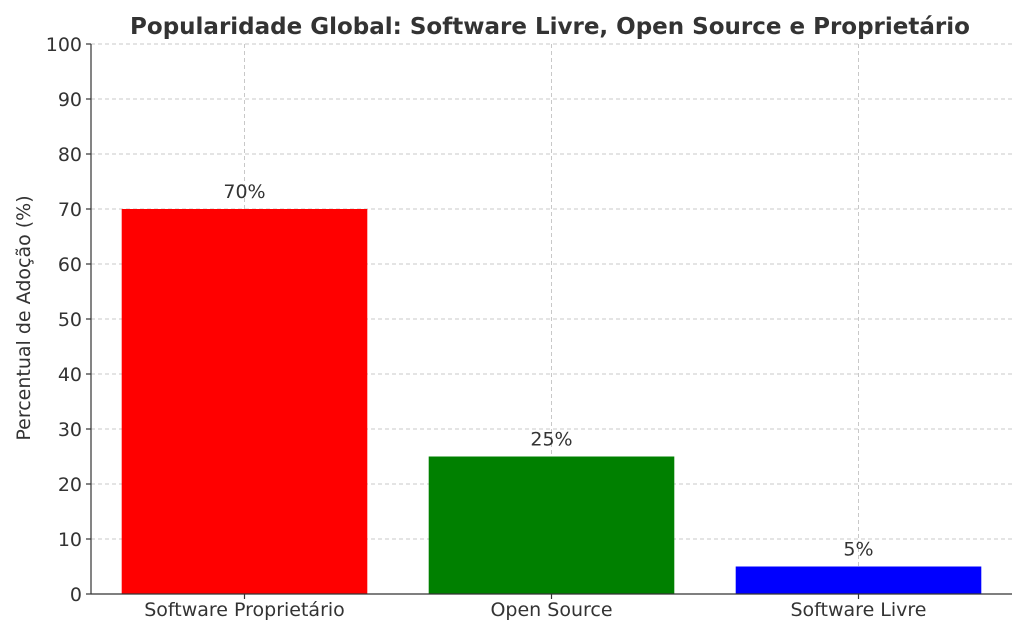  I want to click on x-tick-label: Open Source, so click(551, 610).